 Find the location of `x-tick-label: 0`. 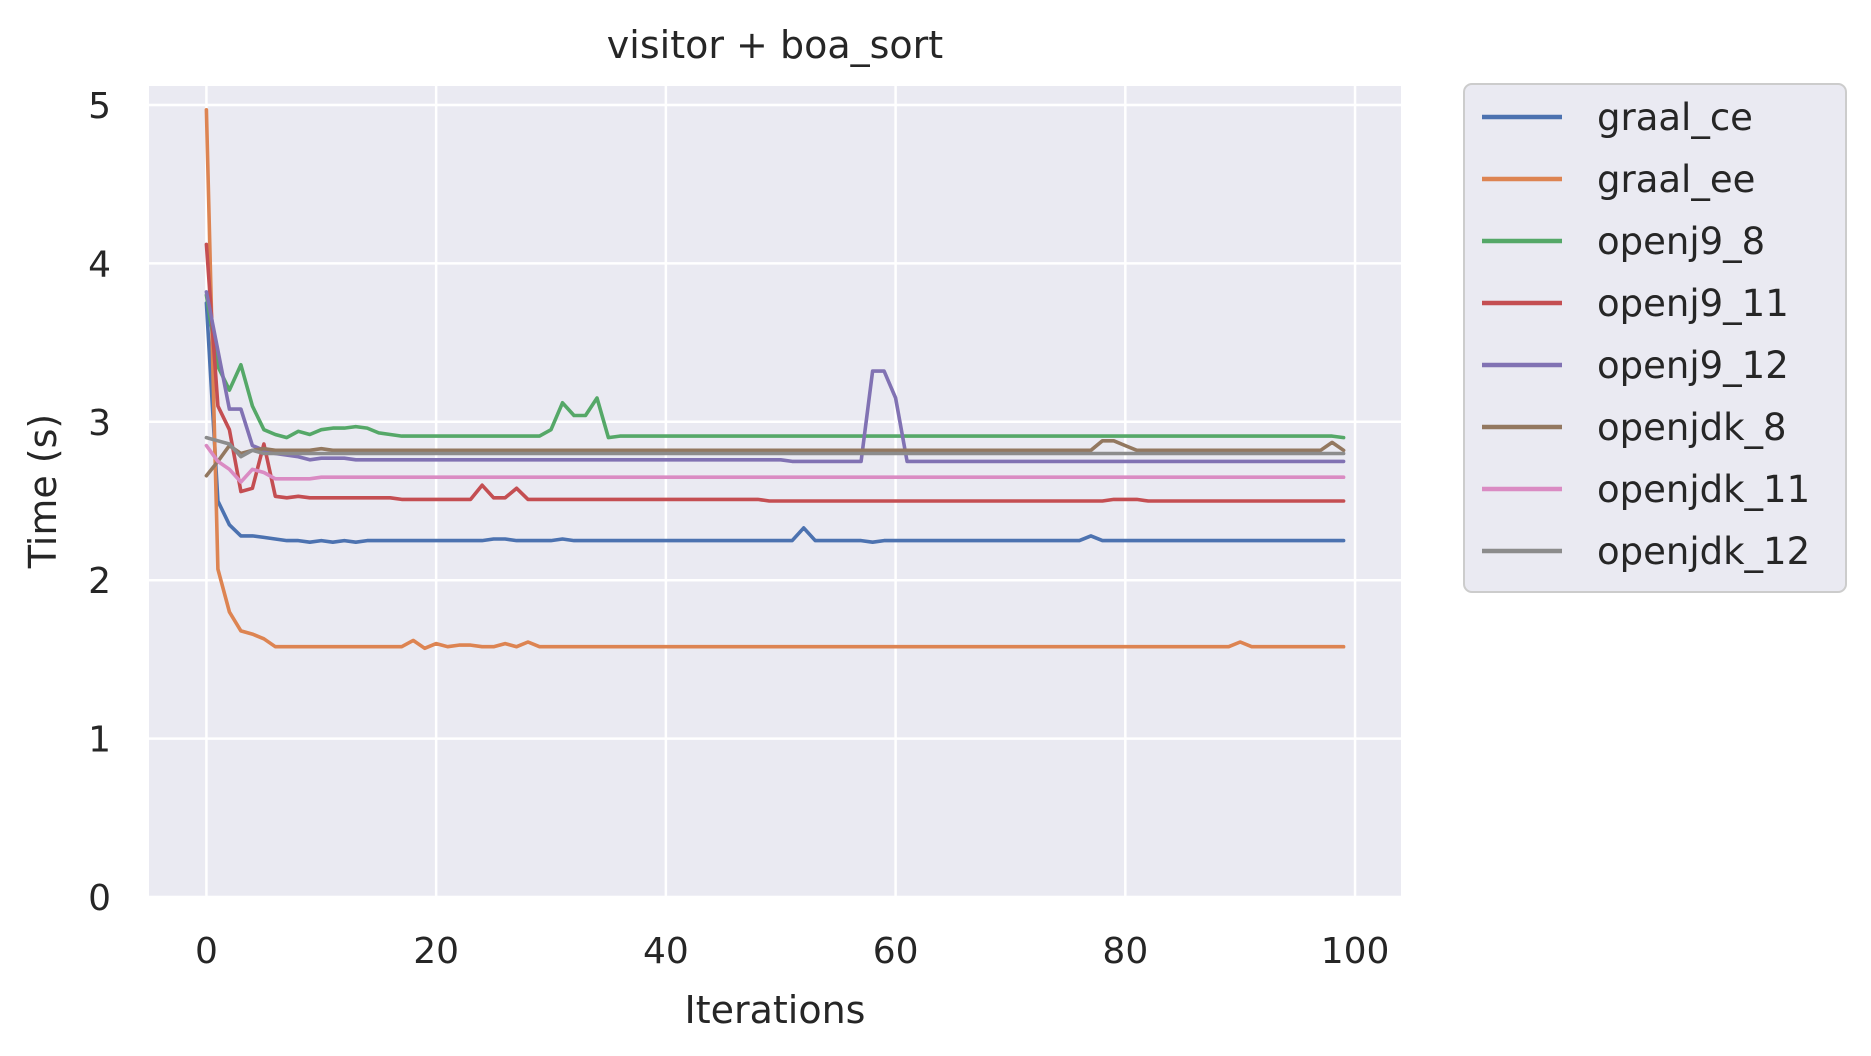

x-tick-label: 0 is located at coordinates (206, 951).